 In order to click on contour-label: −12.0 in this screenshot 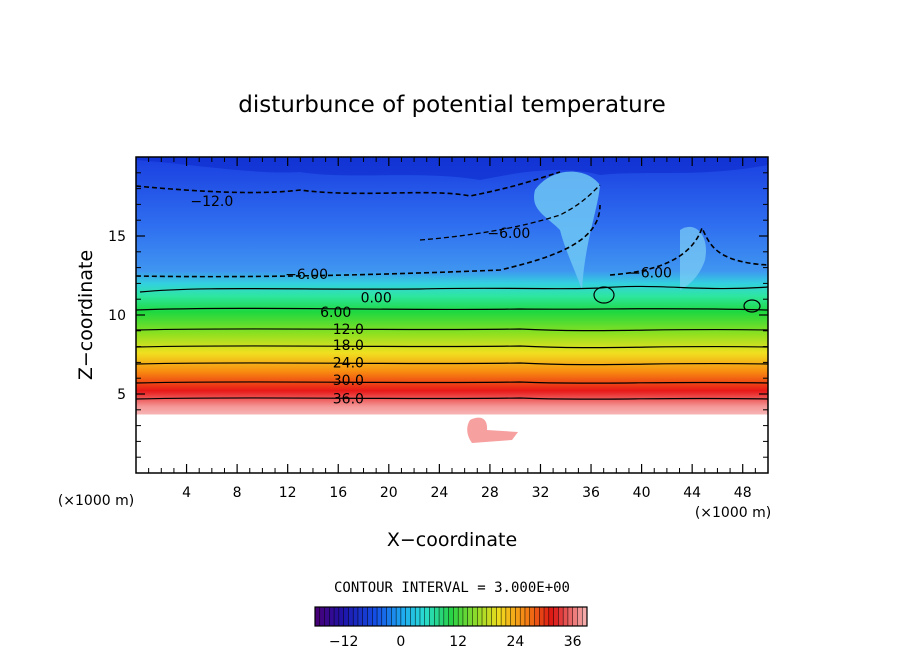, I will do `click(211, 202)`.